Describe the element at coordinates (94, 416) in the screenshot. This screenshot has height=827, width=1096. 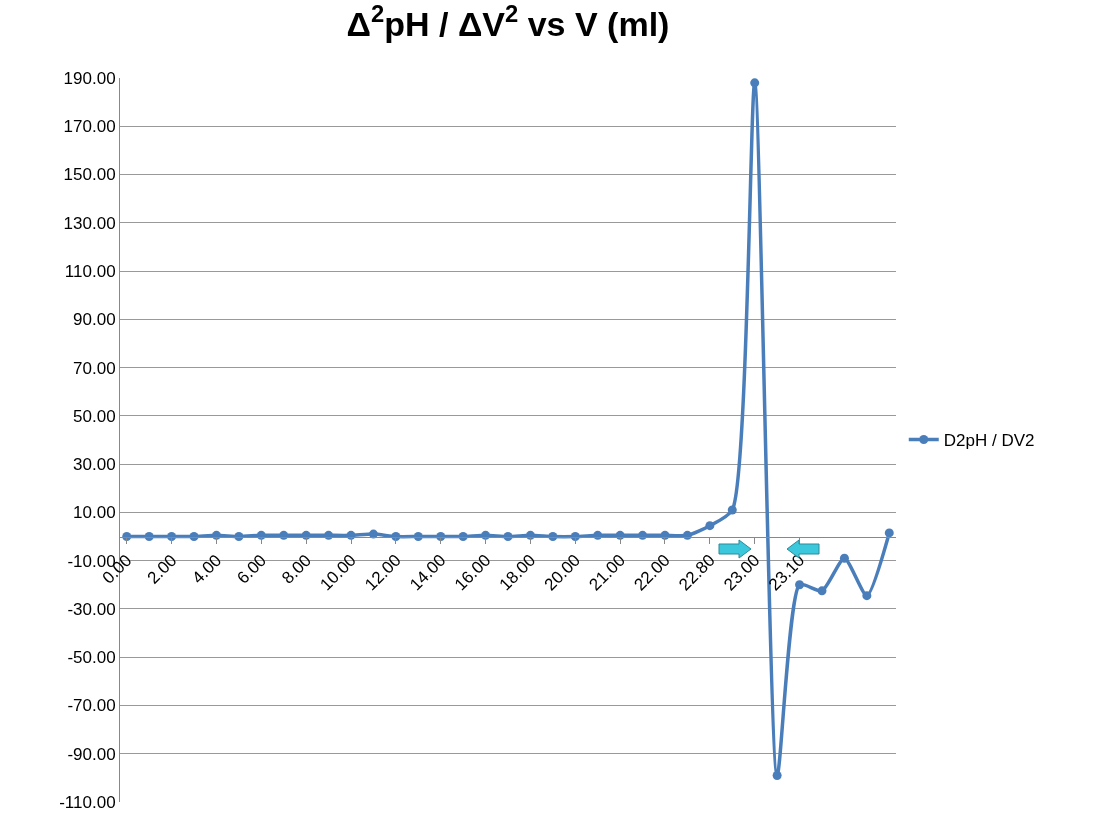
I see `y-tick-label: 50.00` at that location.